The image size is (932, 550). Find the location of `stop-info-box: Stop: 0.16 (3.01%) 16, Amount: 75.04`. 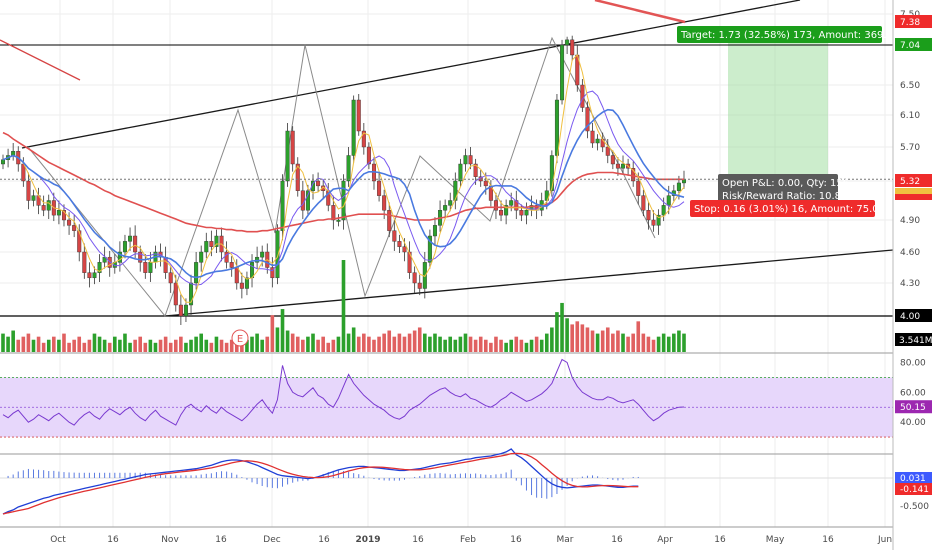

stop-info-box: Stop: 0.16 (3.01%) 16, Amount: 75.04 is located at coordinates (787, 208).